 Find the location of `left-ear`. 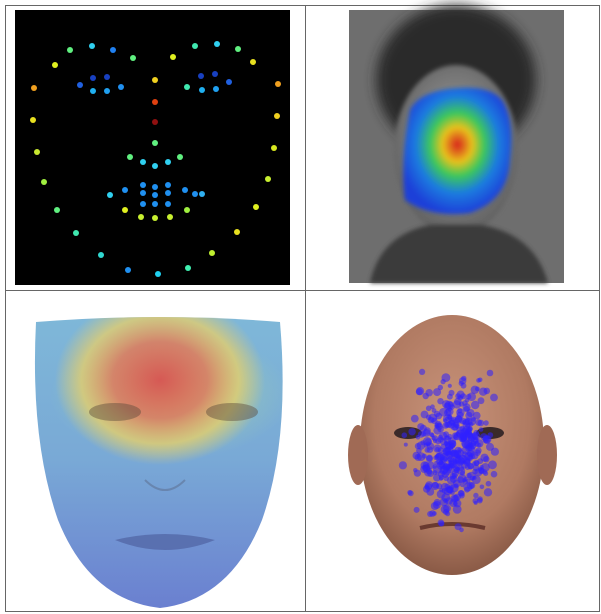

left-ear is located at coordinates (358, 455).